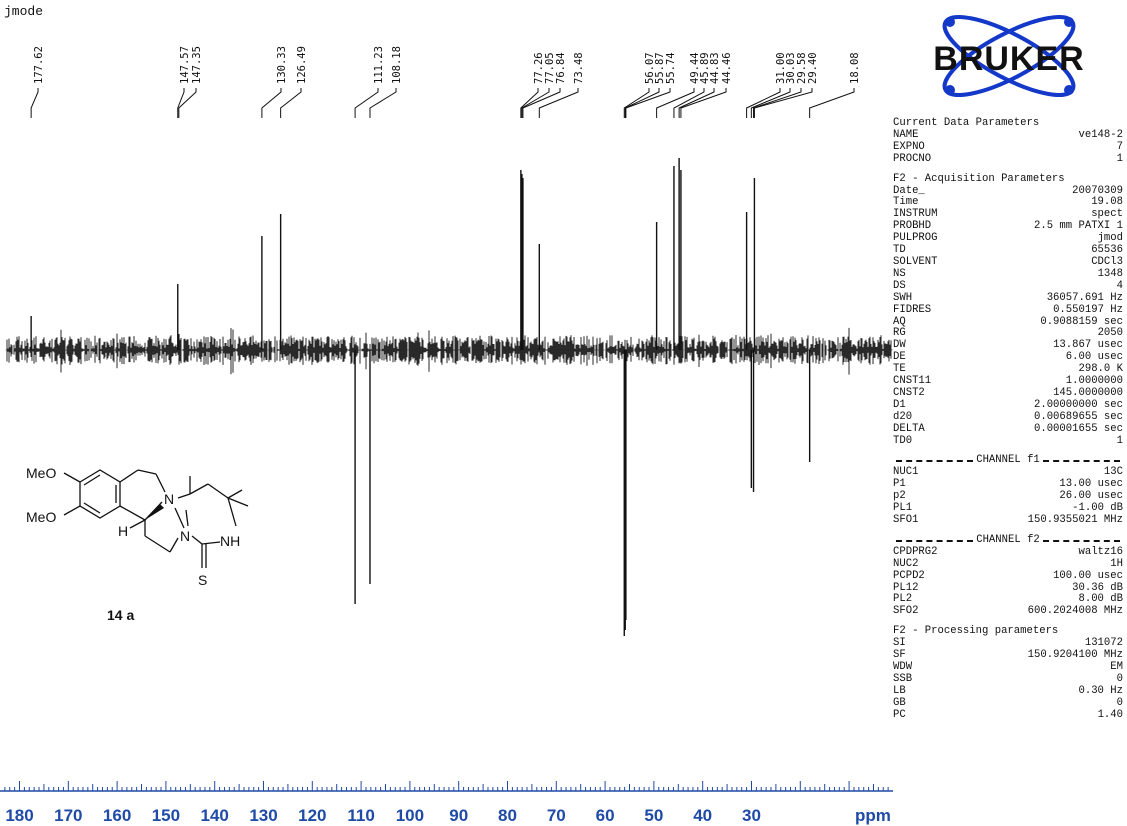 This screenshot has height=826, width=1127. Describe the element at coordinates (1008, 508) in the screenshot. I see `channel-f1-param-row: PL1 -1.00 dB` at that location.